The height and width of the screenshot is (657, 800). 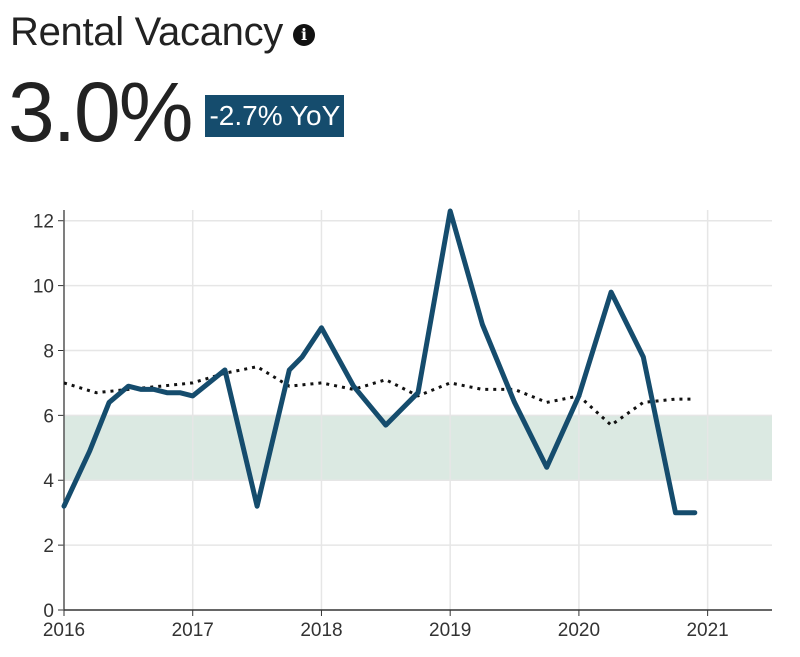 What do you see at coordinates (304, 35) in the screenshot?
I see `info-icon: i` at bounding box center [304, 35].